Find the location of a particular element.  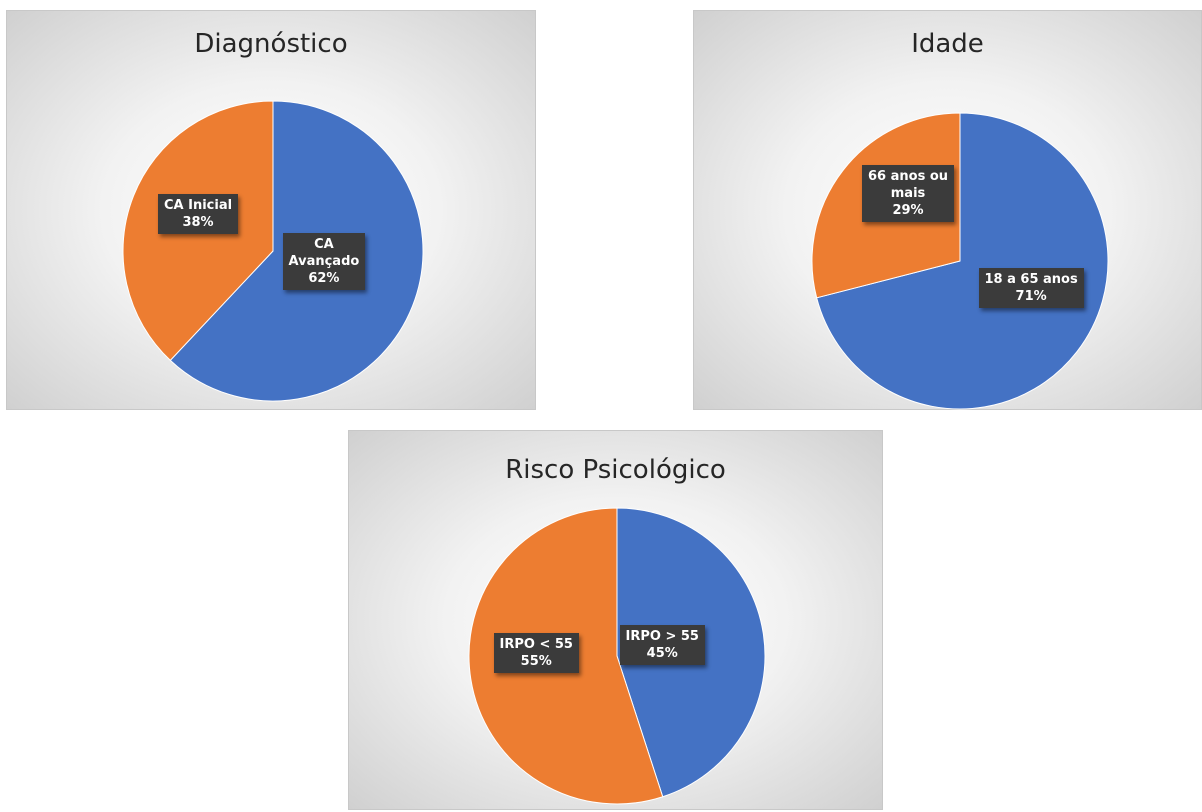

data-label-category: CA Inicial is located at coordinates (198, 205).